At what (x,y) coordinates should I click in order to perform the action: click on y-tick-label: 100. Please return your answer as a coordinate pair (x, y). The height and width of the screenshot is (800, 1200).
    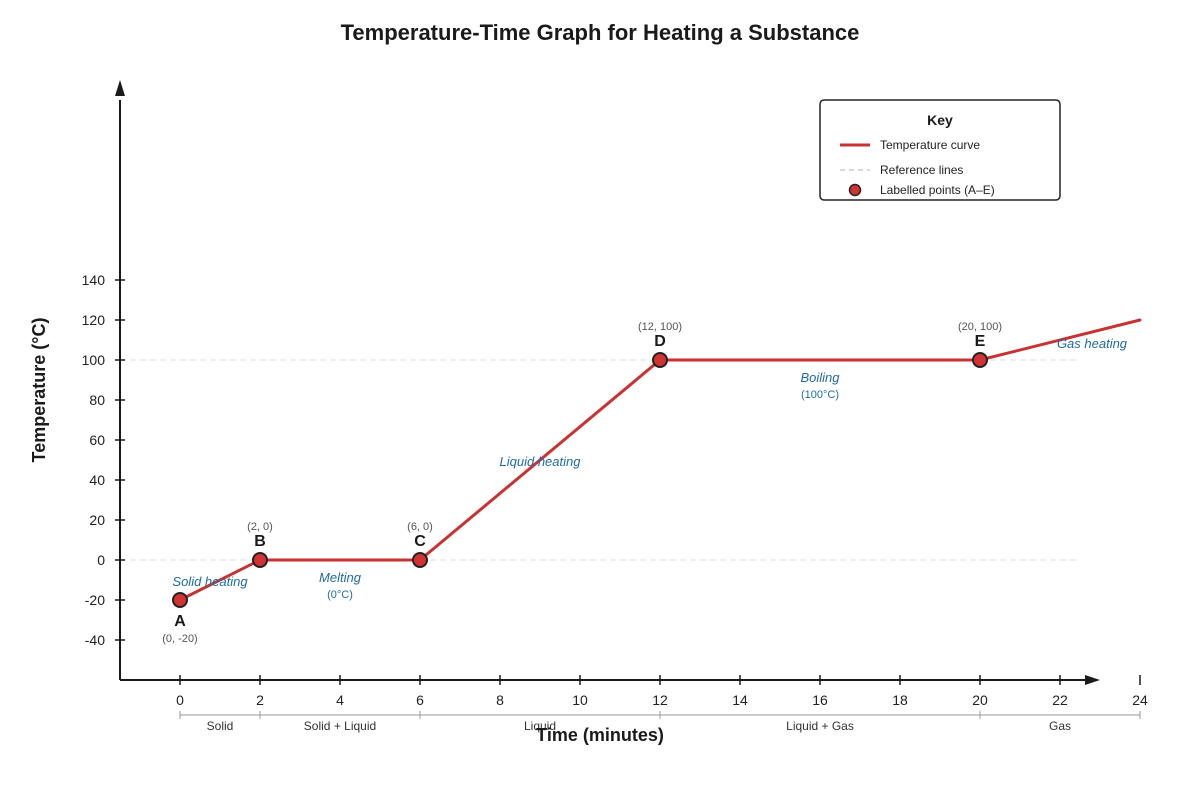
    Looking at the image, I should click on (94, 360).